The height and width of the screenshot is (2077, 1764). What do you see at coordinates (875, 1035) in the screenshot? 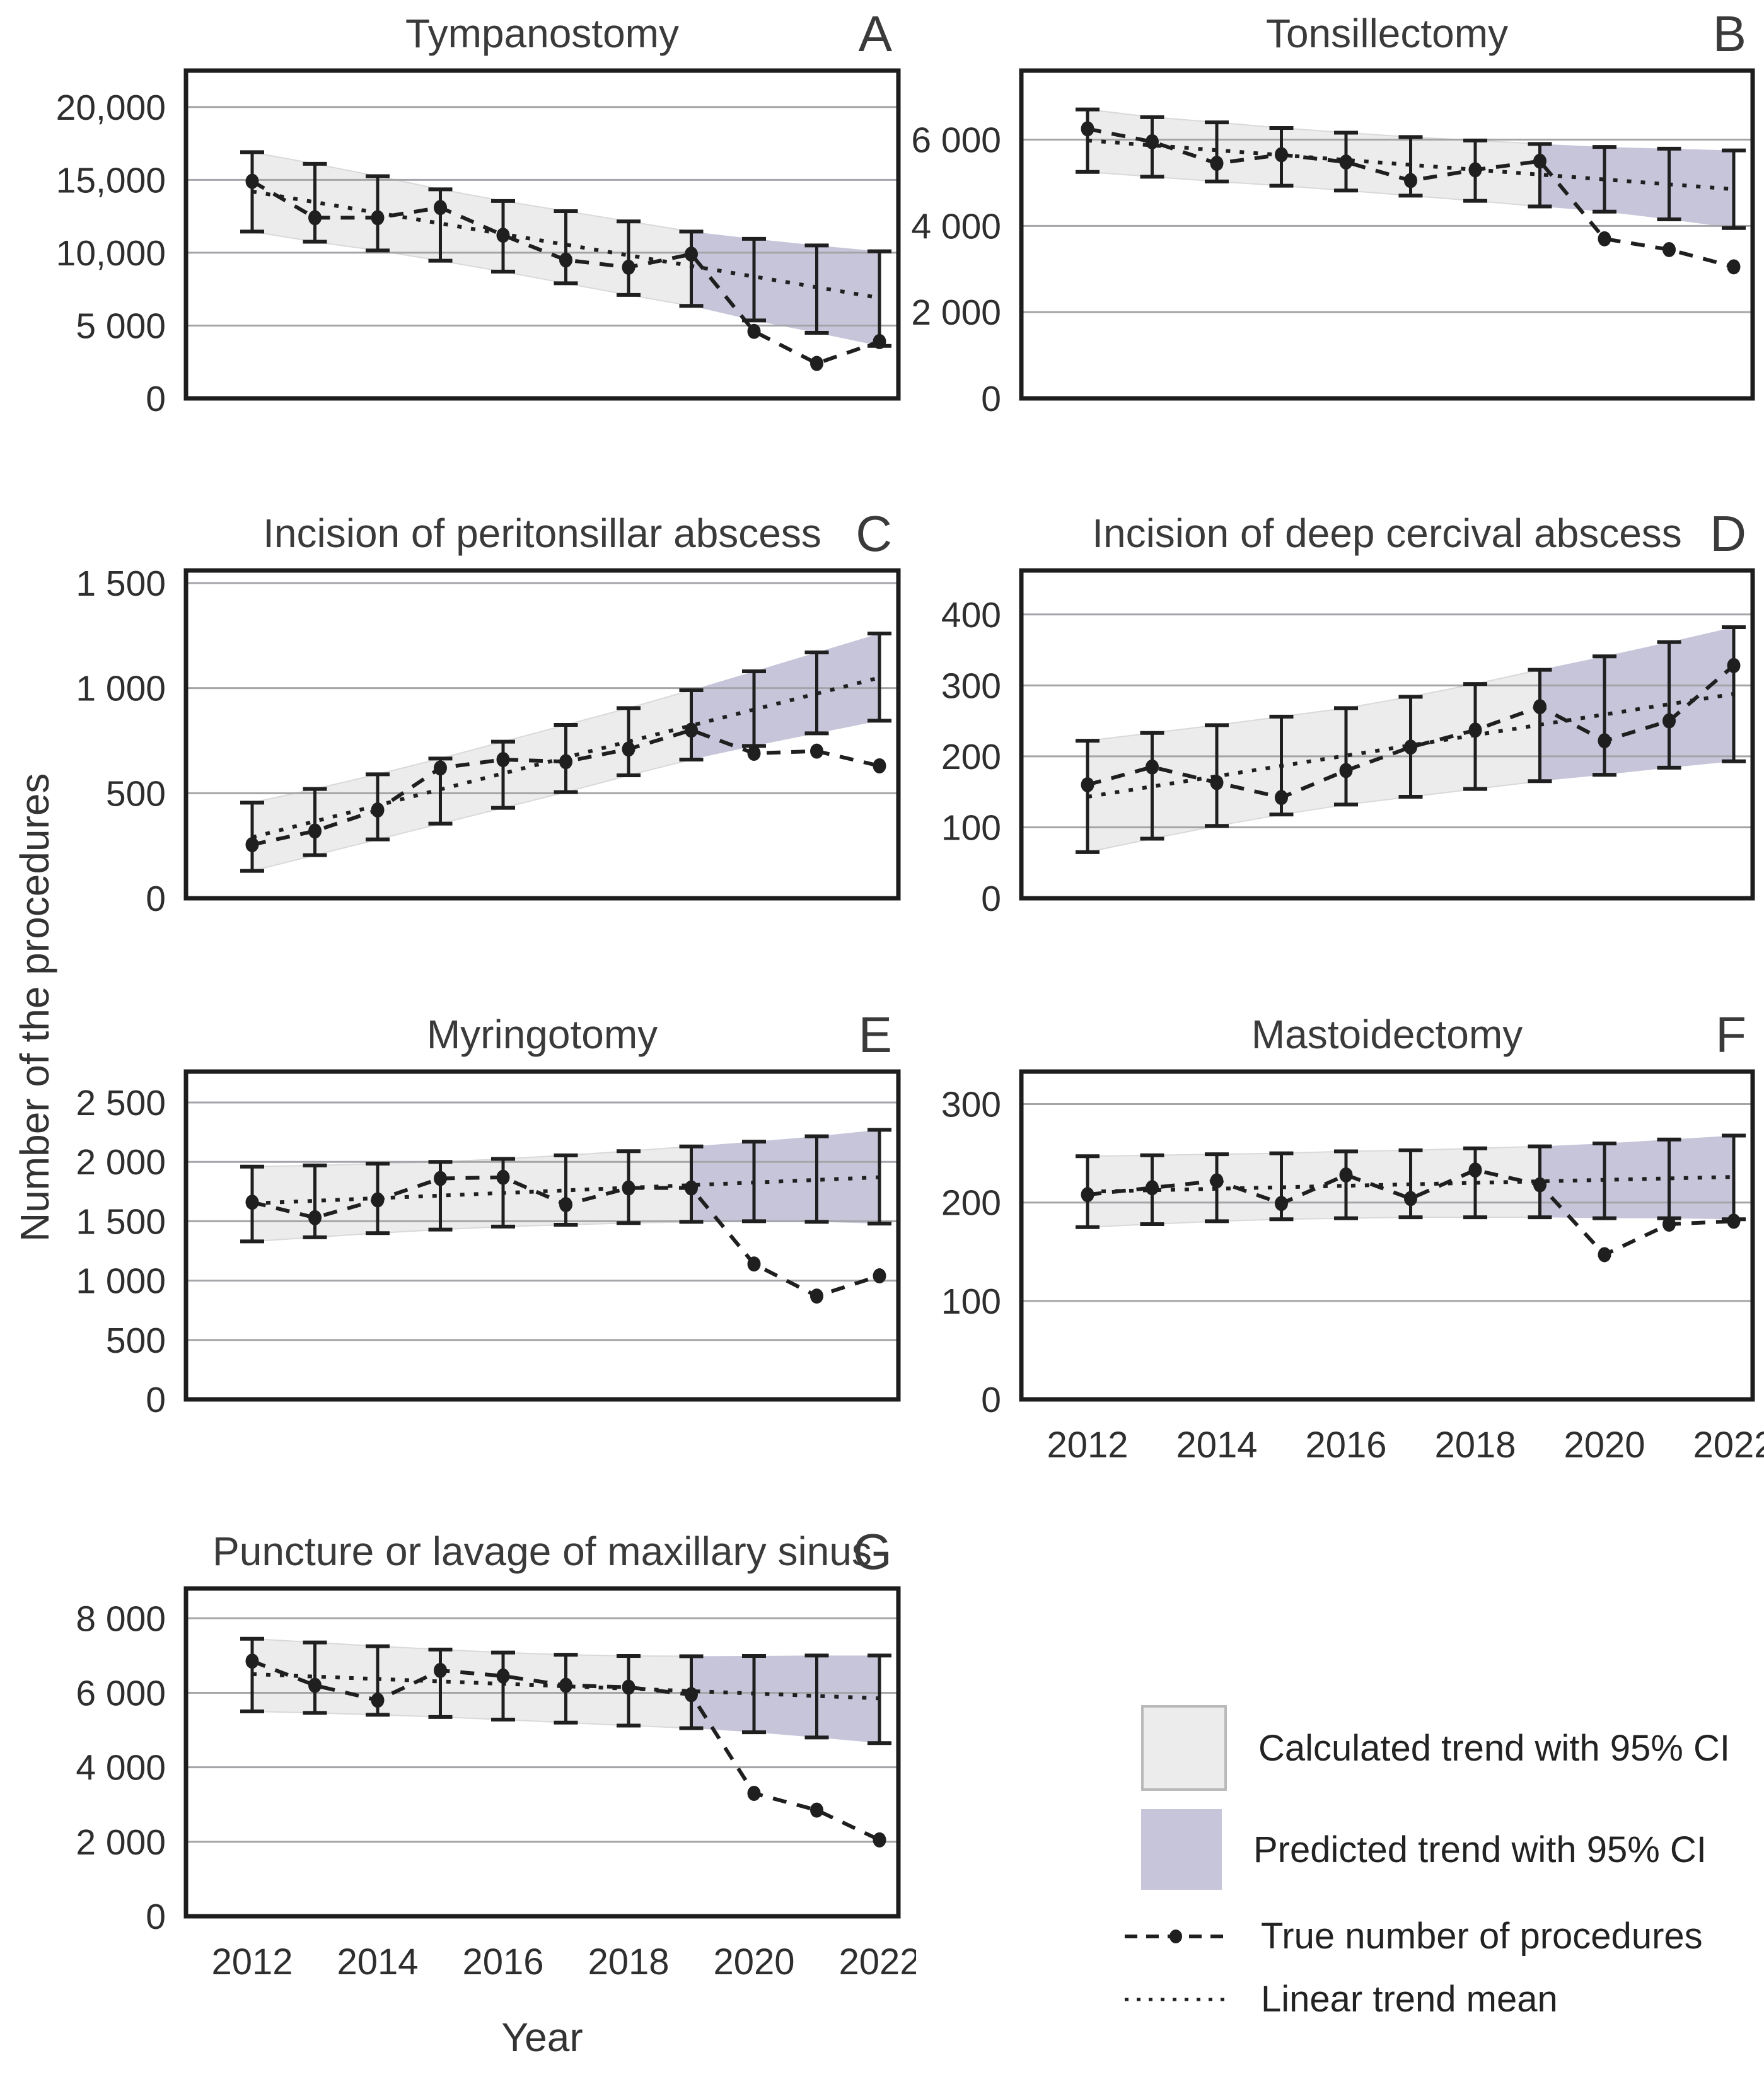
I see `panel-letter-E: E` at bounding box center [875, 1035].